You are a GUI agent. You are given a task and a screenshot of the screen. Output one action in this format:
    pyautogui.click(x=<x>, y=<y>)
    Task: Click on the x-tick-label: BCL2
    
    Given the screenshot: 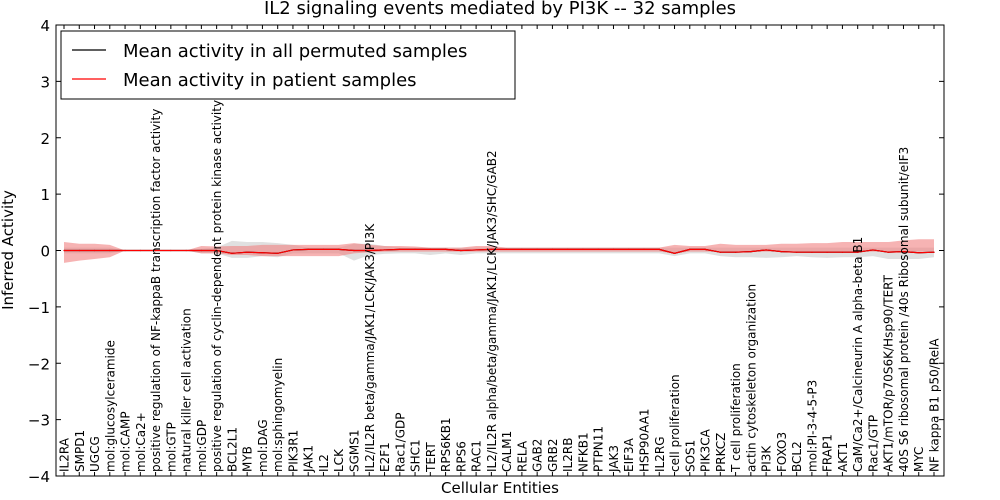 What is the action you would take?
    pyautogui.click(x=797, y=456)
    